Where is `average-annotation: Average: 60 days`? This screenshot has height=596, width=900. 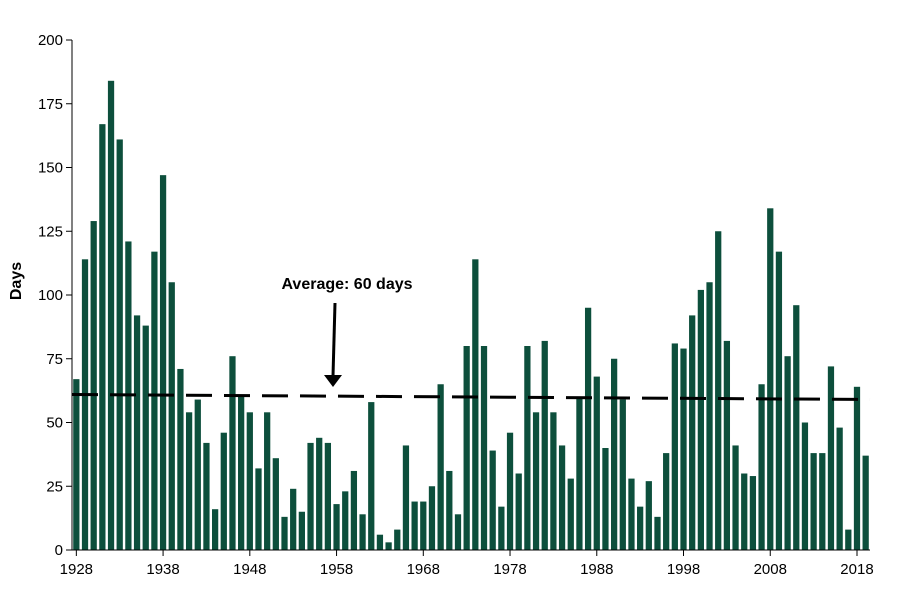
average-annotation: Average: 60 days is located at coordinates (346, 284).